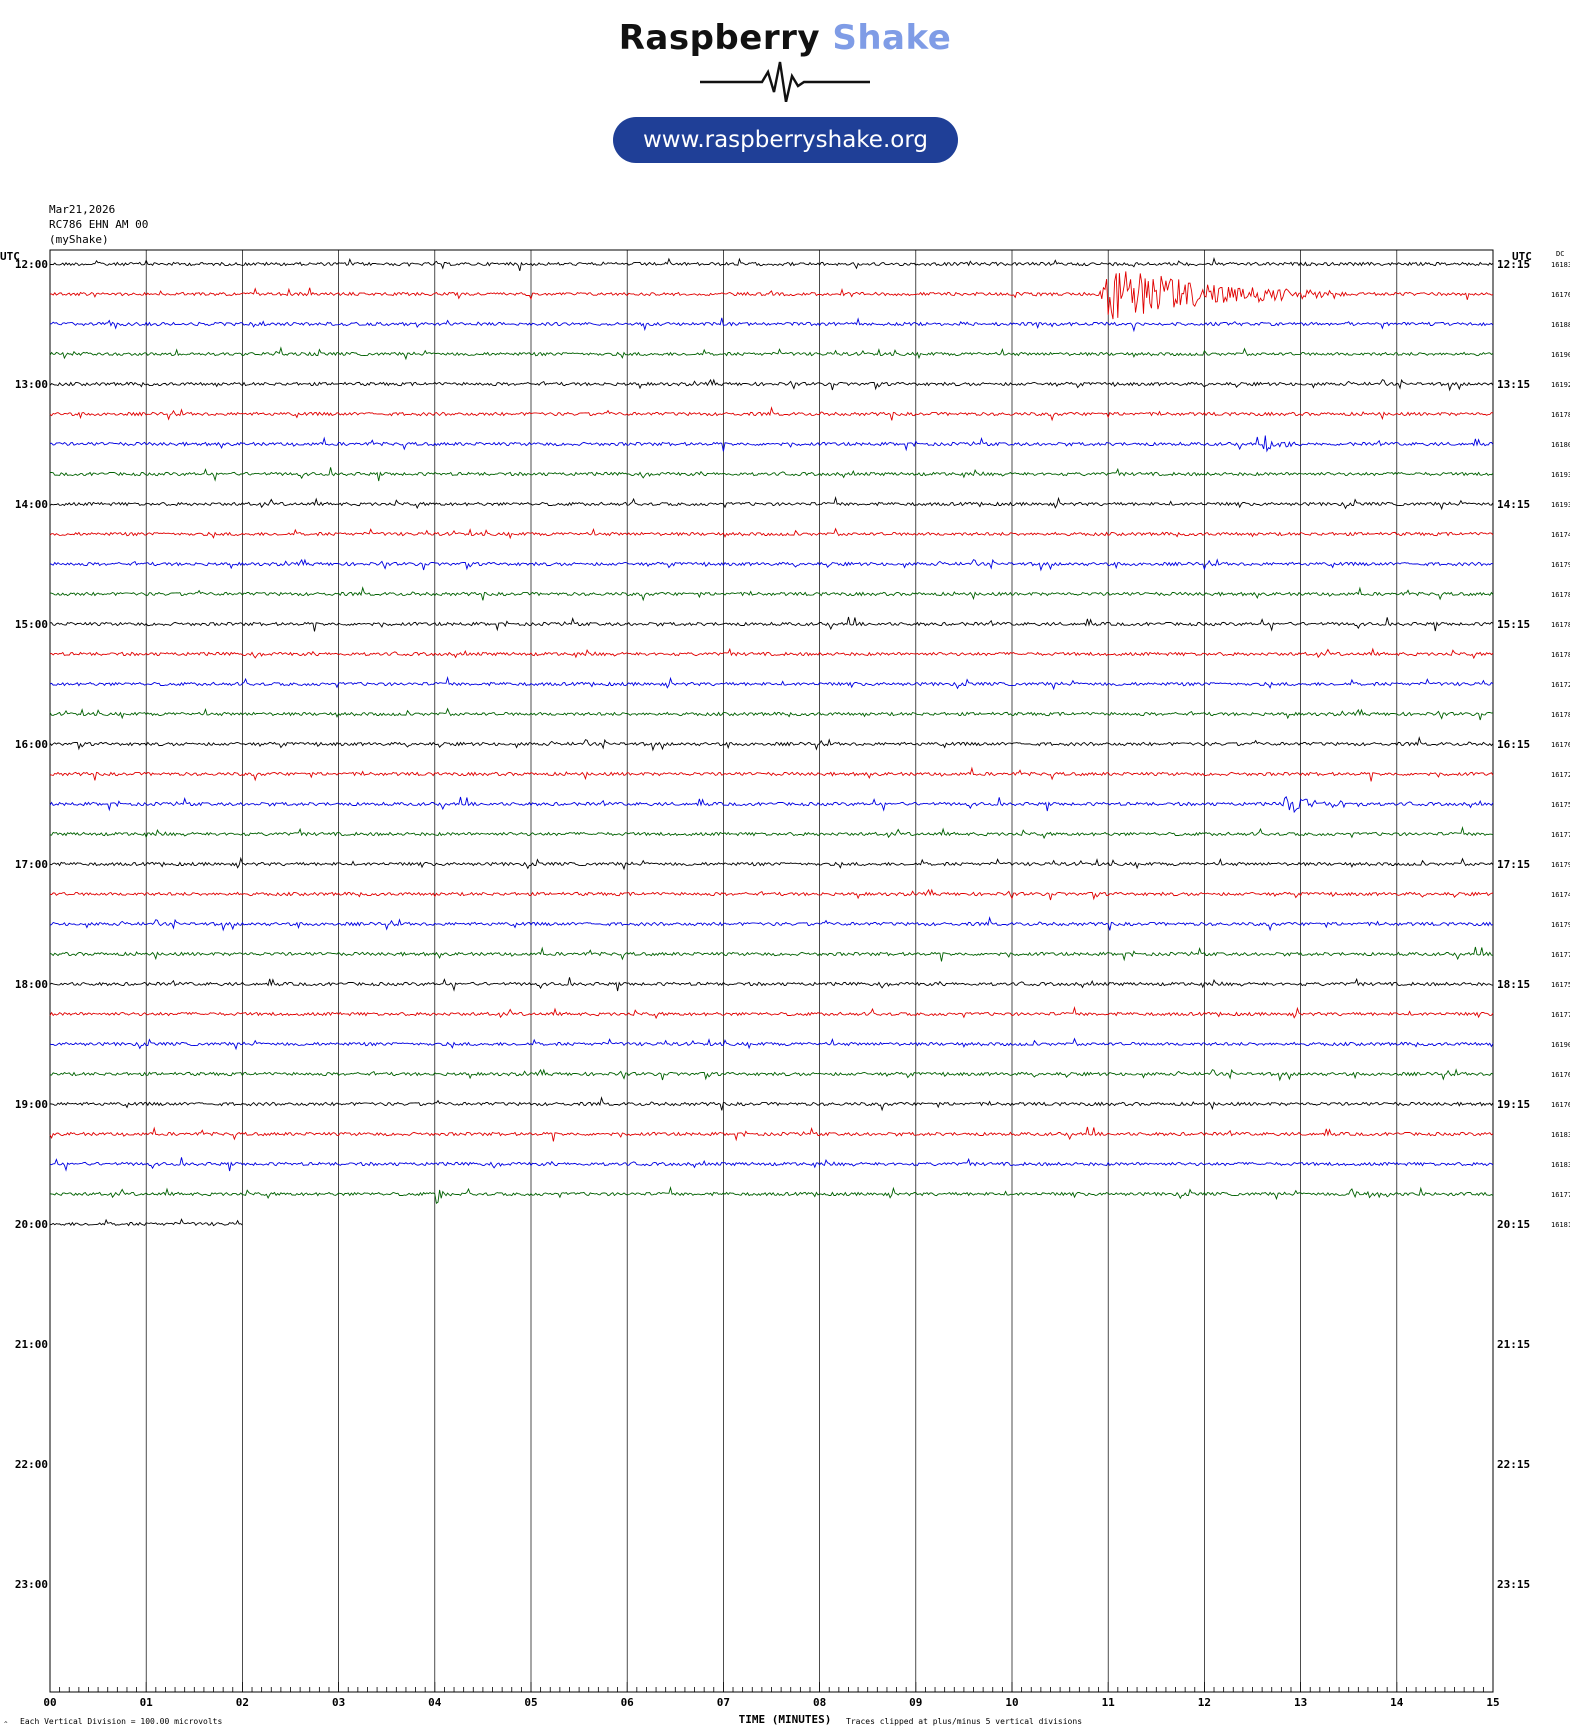 The image size is (1570, 1732). What do you see at coordinates (785, 140) in the screenshot?
I see `url-link: www.raspberryshake.org` at bounding box center [785, 140].